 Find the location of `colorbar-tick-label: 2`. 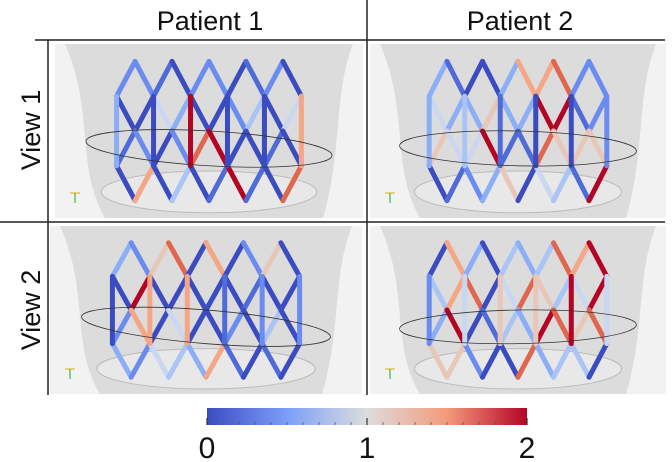

colorbar-tick-label: 2 is located at coordinates (527, 447).